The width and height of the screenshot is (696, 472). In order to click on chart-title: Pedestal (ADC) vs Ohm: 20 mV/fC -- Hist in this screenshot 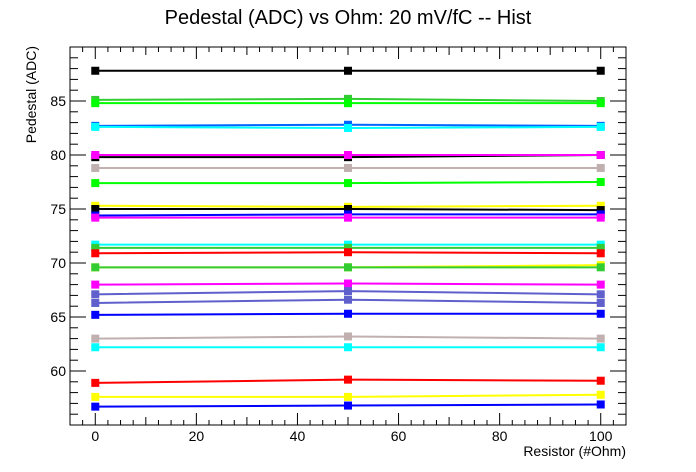, I will do `click(348, 18)`.